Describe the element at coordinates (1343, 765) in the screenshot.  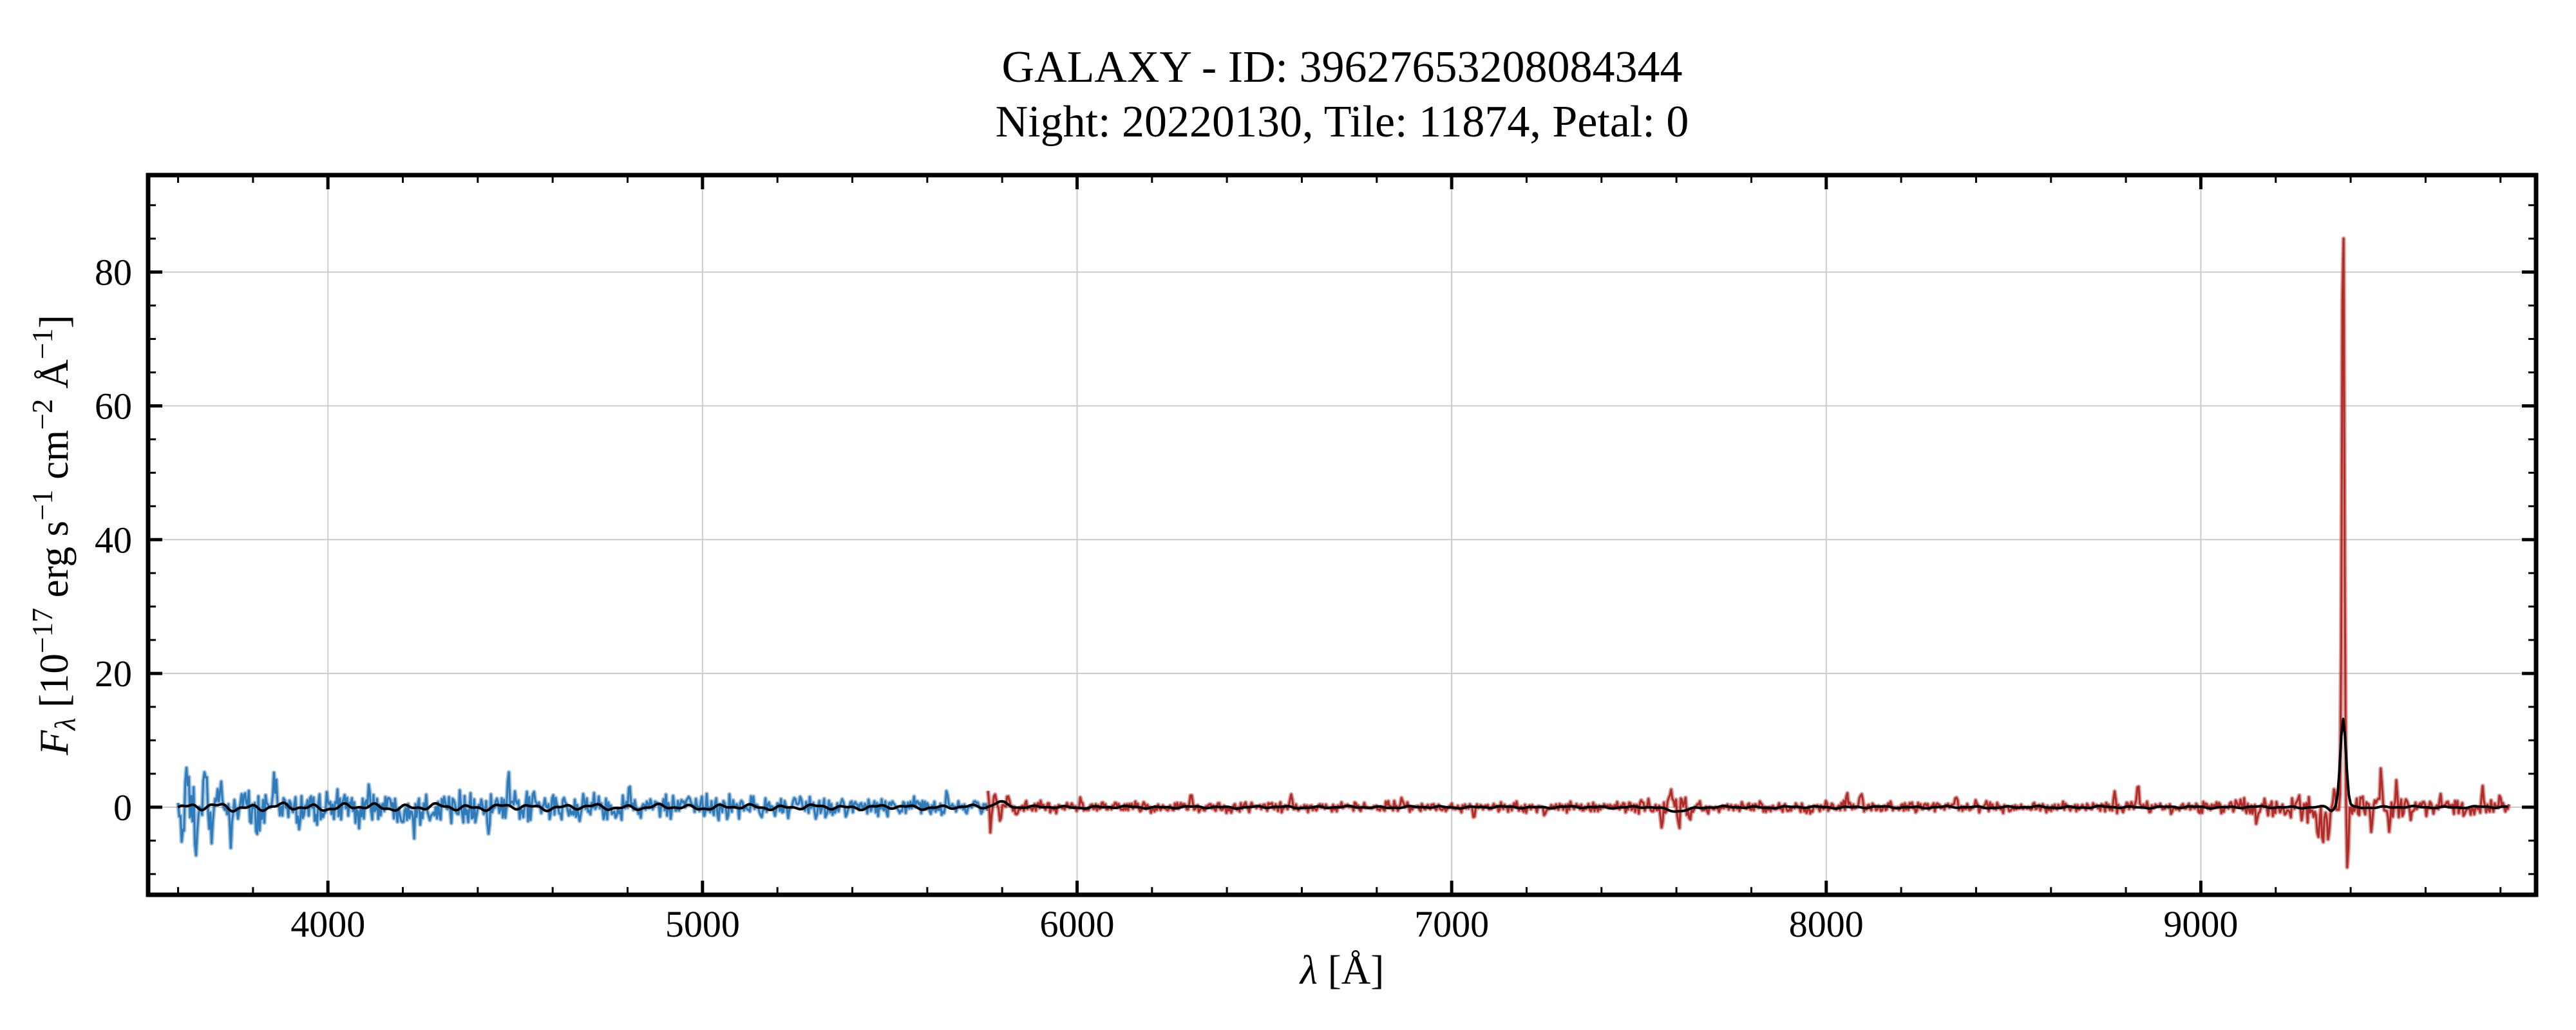
I see `model-spectrum-line` at that location.